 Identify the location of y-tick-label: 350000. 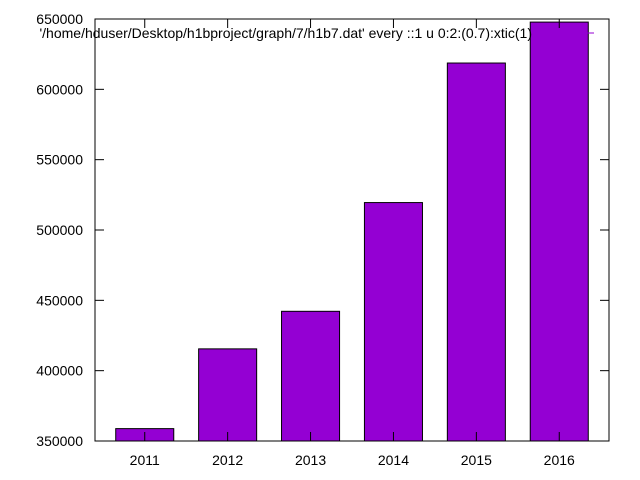
(59, 441).